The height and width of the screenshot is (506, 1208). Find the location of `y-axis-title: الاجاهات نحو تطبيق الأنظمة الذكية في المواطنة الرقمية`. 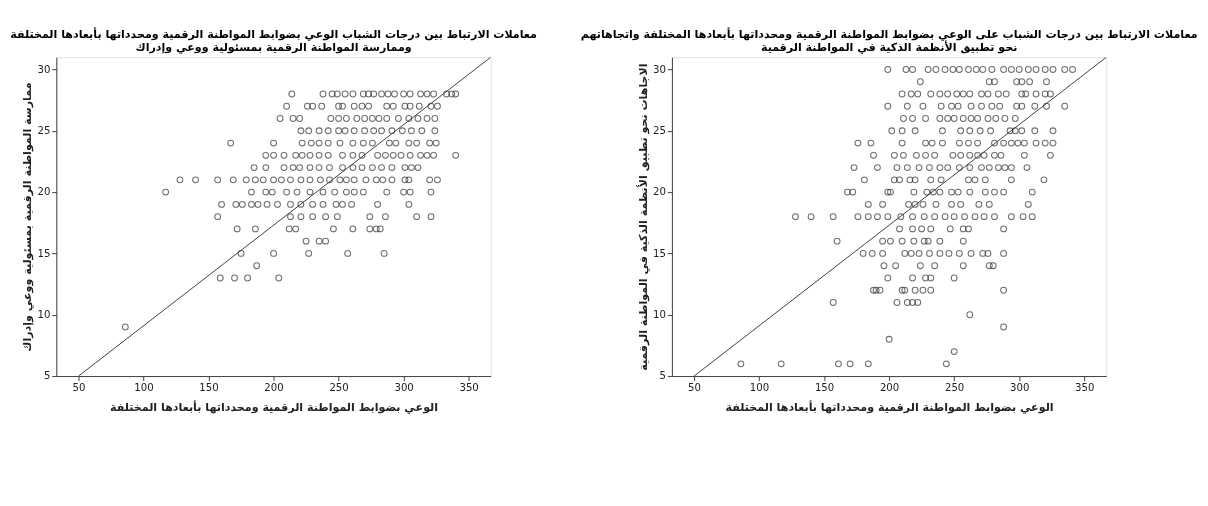

y-axis-title: الاجاهات نحو تطبيق الأنظمة الذكية في المواطنة الرقمية is located at coordinates (642, 217).